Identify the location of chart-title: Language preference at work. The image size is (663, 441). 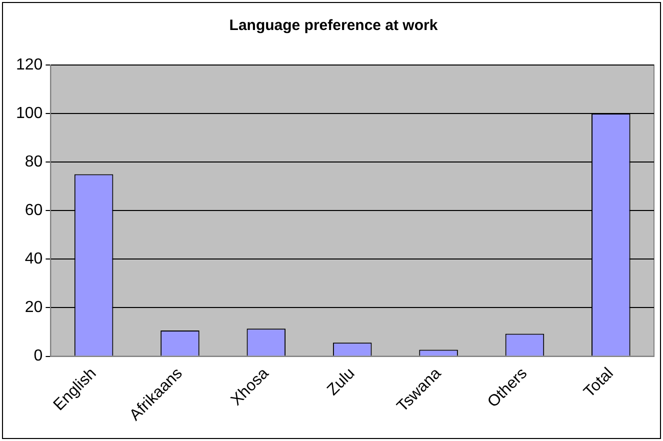
(333, 25).